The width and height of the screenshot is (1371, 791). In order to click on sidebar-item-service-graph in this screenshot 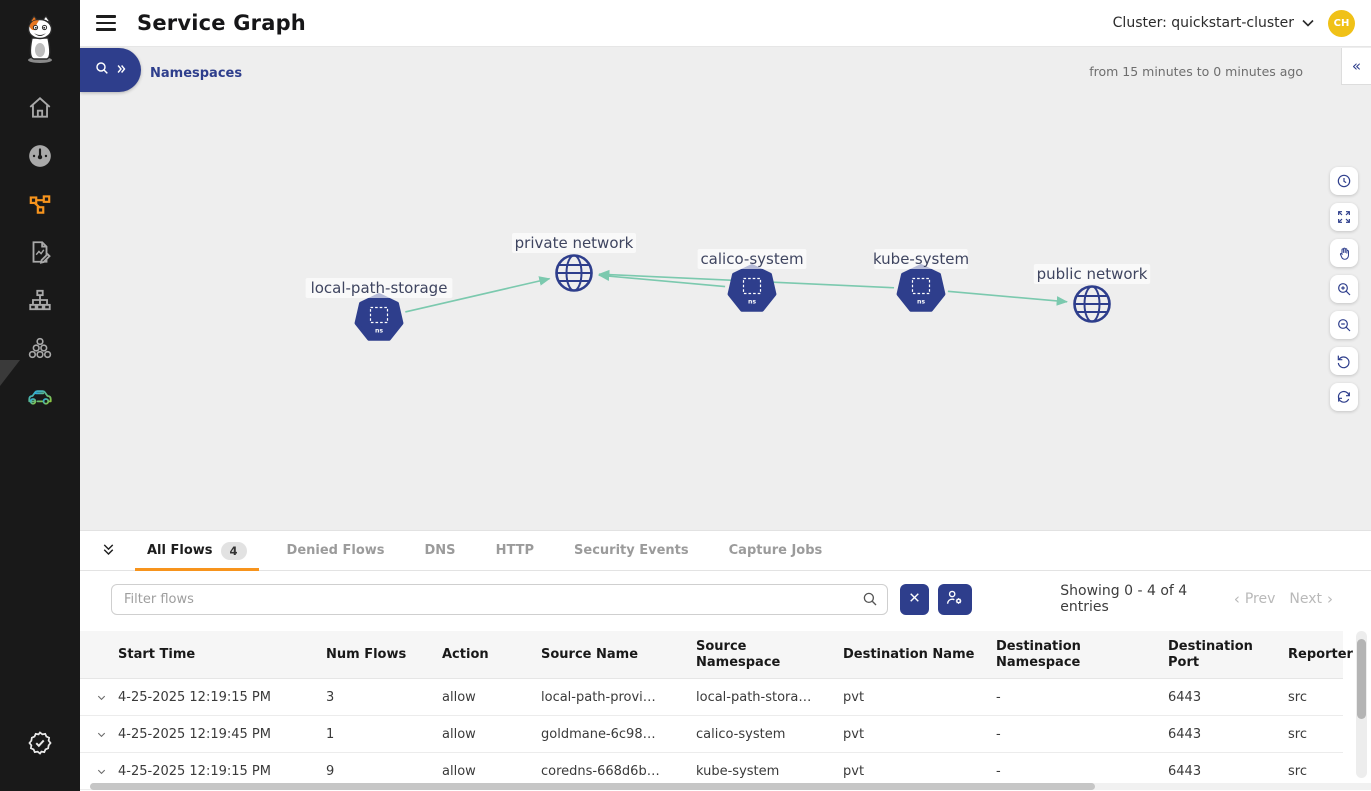, I will do `click(40, 284)`.